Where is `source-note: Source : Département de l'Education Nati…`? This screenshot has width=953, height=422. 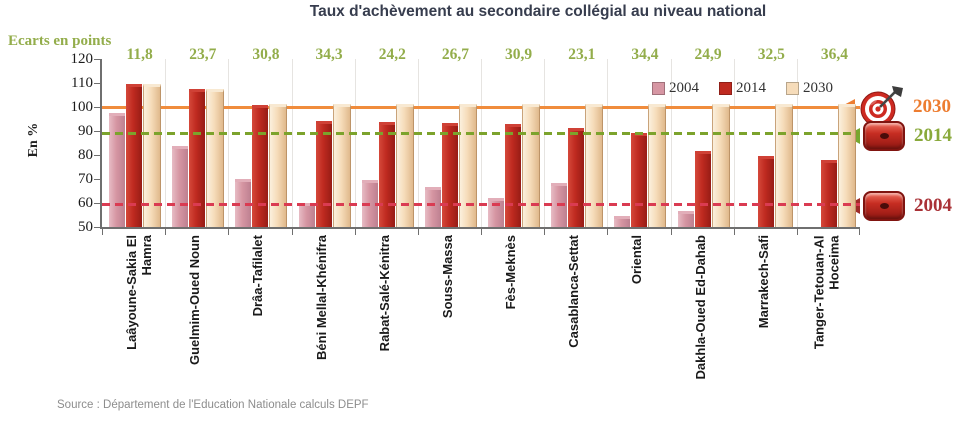
source-note: Source : Département de l'Education Nati… is located at coordinates (213, 405).